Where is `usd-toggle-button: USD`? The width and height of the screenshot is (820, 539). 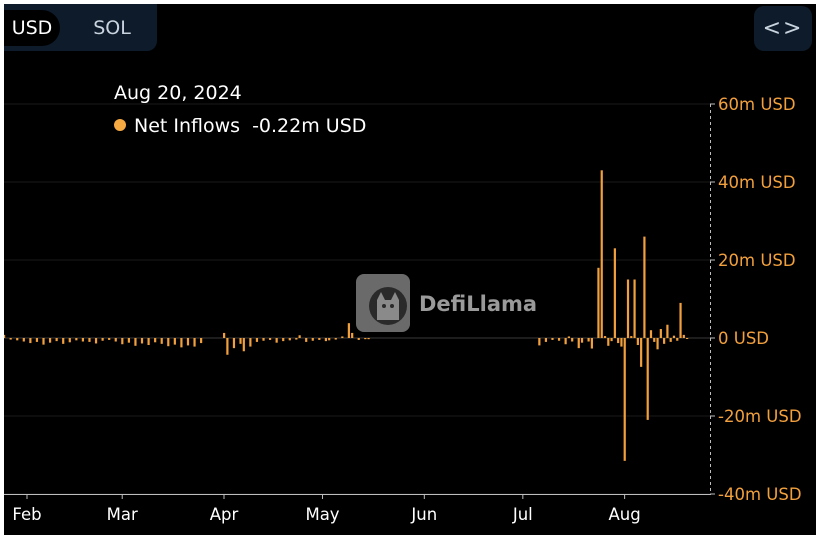
usd-toggle-button: USD is located at coordinates (32, 28).